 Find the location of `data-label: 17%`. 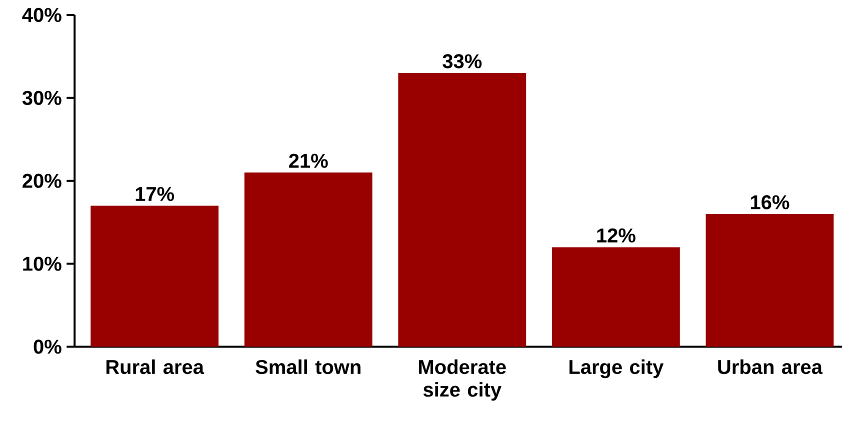

data-label: 17% is located at coordinates (155, 194).